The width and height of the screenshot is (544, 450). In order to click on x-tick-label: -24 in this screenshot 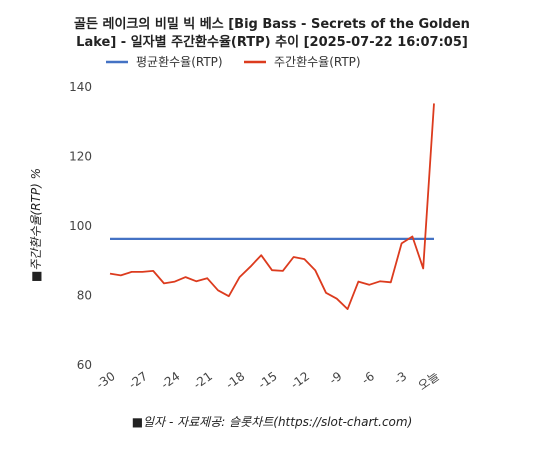, I will do `click(170, 380)`.